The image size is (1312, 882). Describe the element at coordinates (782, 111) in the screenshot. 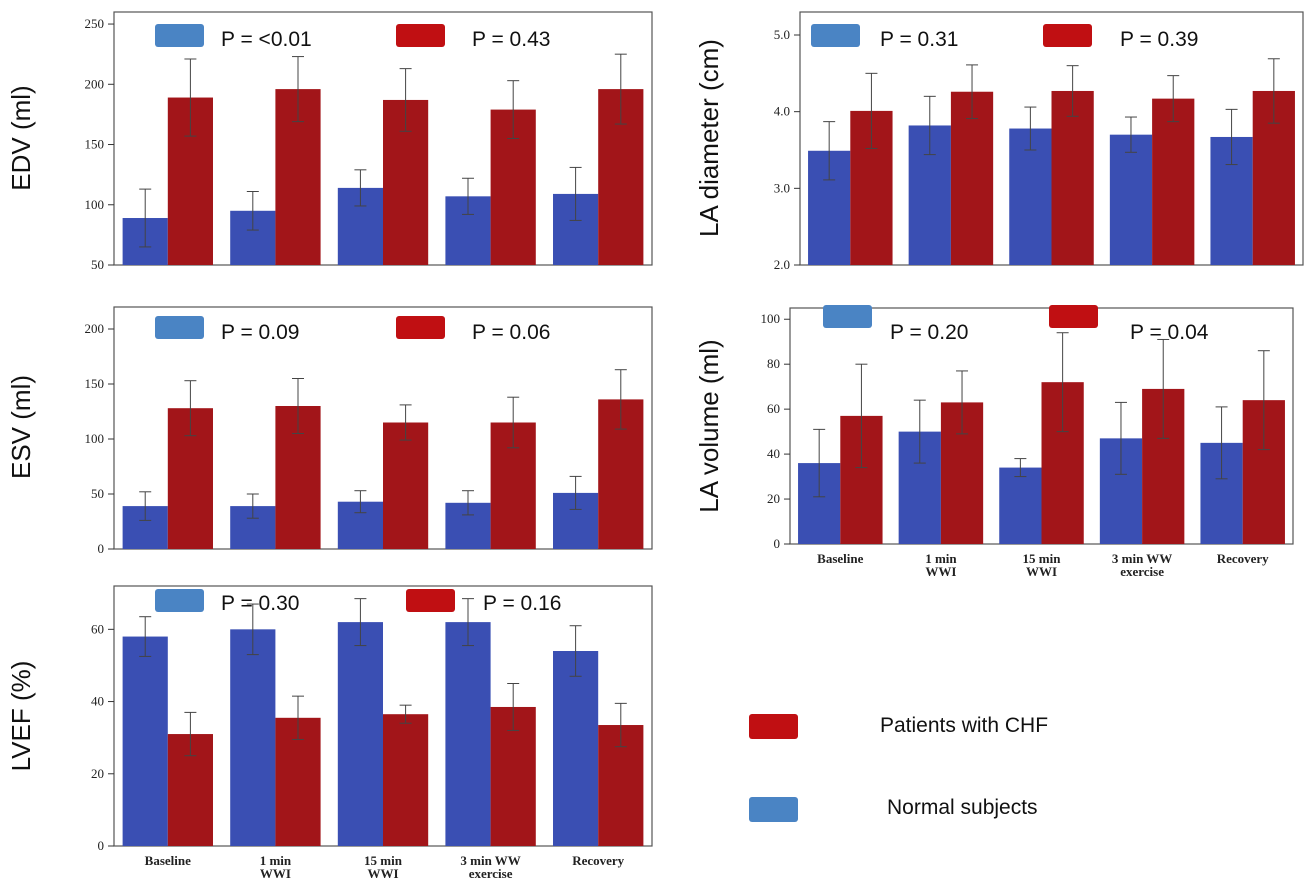

I see `y-tick-label: 4.0` at that location.